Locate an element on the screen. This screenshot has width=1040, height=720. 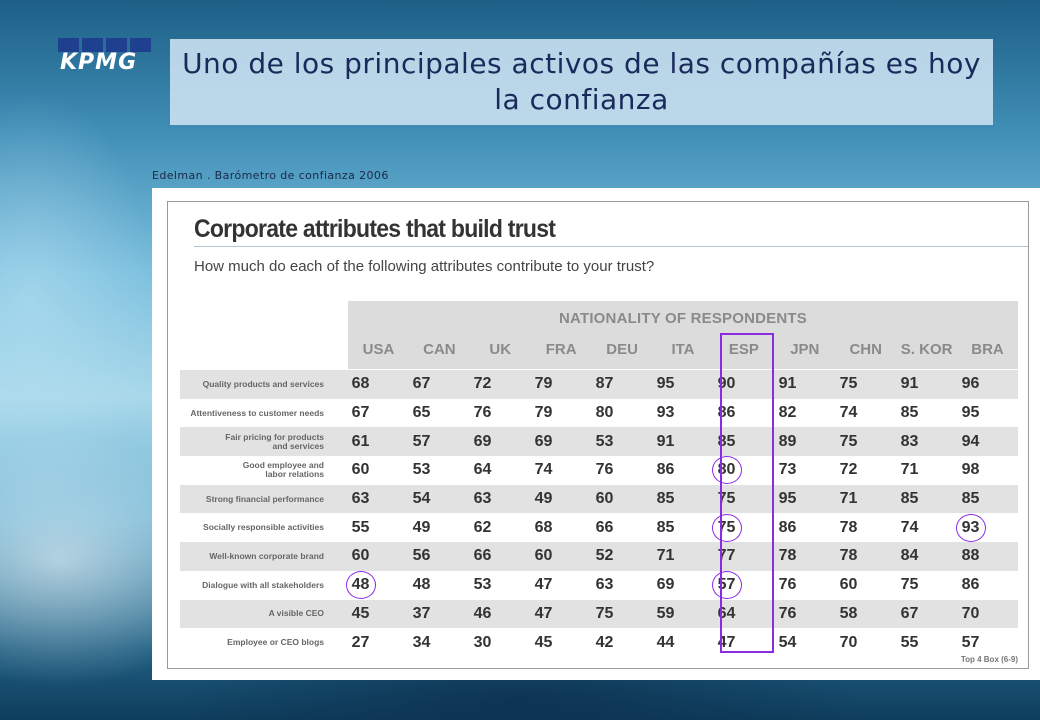
column-header-skor: S. KOR is located at coordinates (926, 349).